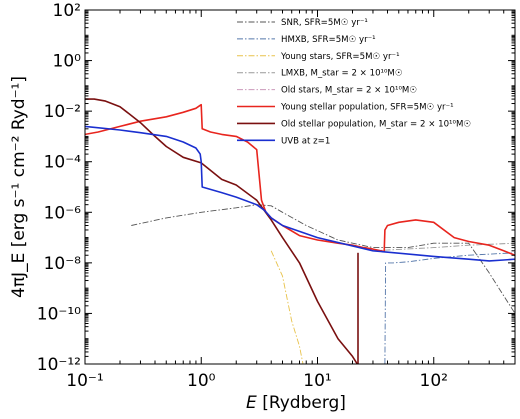 This screenshot has height=419, width=520. What do you see at coordinates (317, 381) in the screenshot?
I see `x-tick-label-2: 10¹` at bounding box center [317, 381].